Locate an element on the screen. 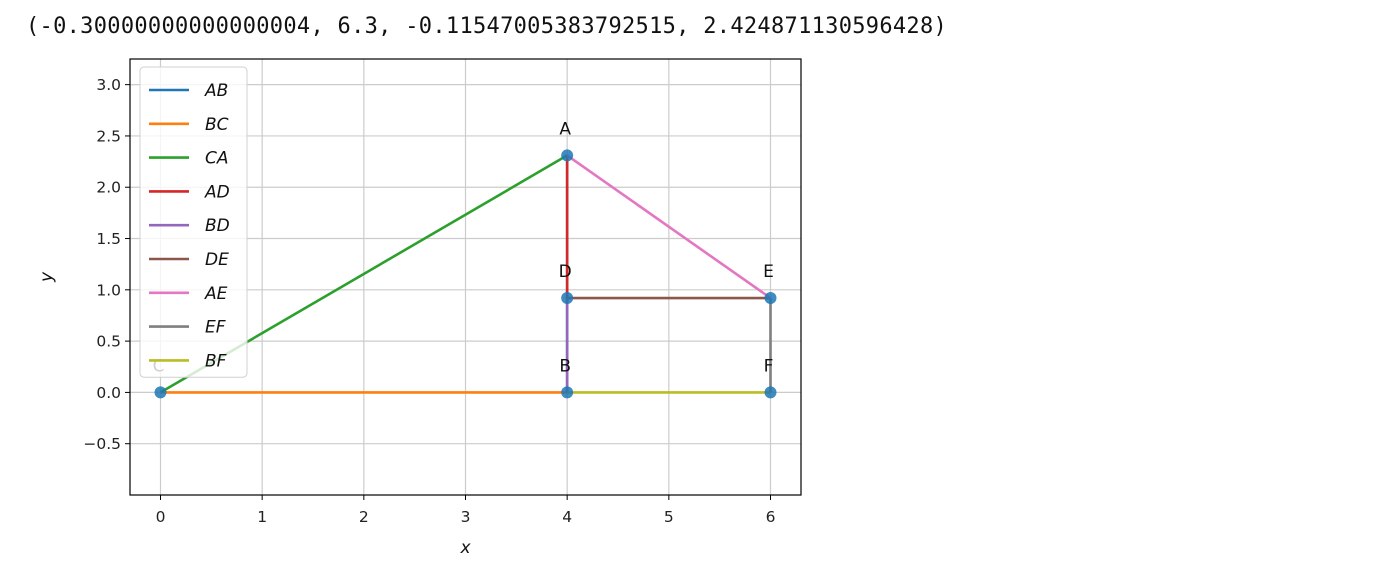 This screenshot has height=582, width=1378. x-tick-label: 1 is located at coordinates (262, 517).